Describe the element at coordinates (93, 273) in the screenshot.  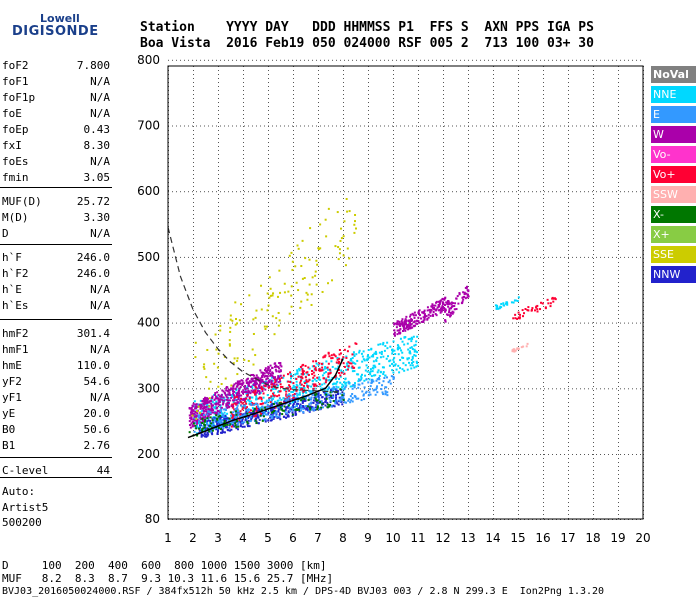
I see `param-value: 246.0` at that location.